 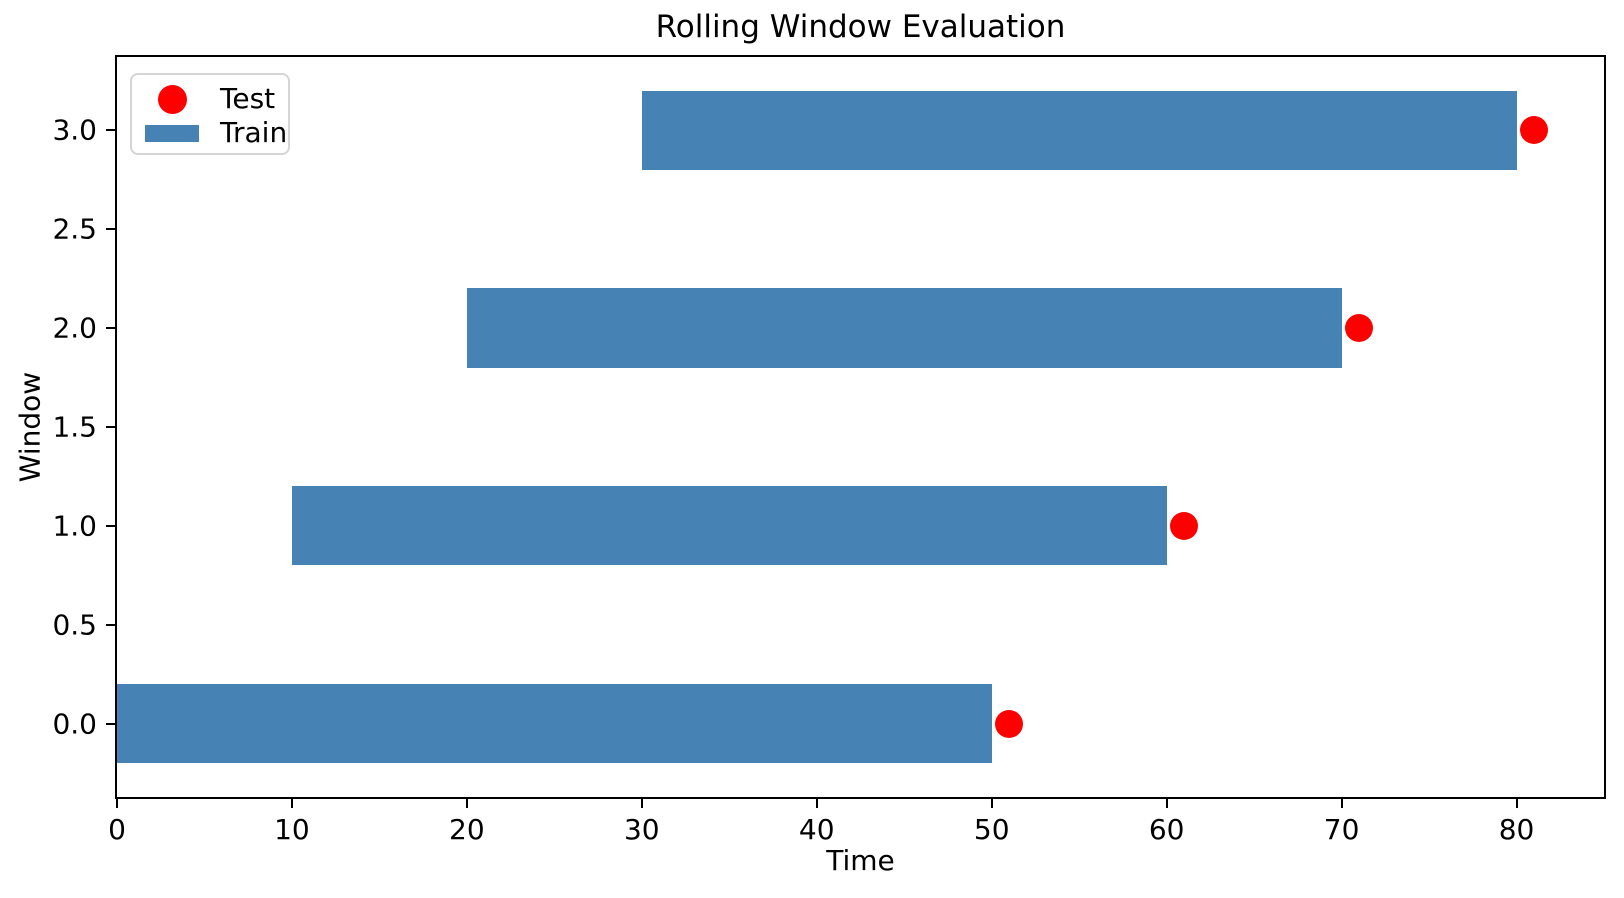 What do you see at coordinates (210, 99) in the screenshot?
I see `legend-item-test: Test` at bounding box center [210, 99].